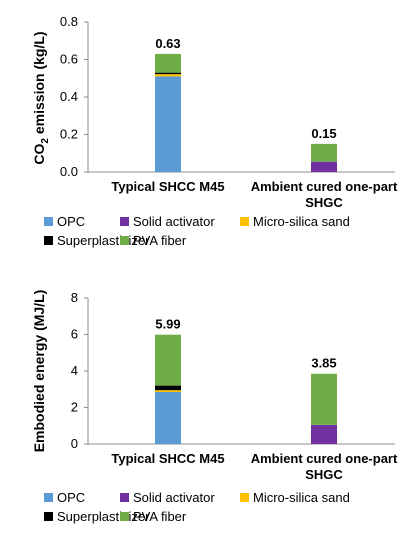  I want to click on y-axis-label-rest: emission (kg/L), so click(39, 84).